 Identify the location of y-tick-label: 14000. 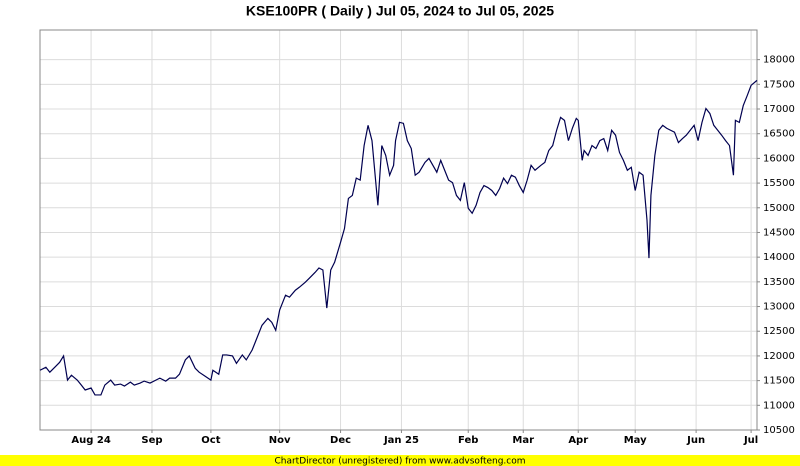
(779, 257).